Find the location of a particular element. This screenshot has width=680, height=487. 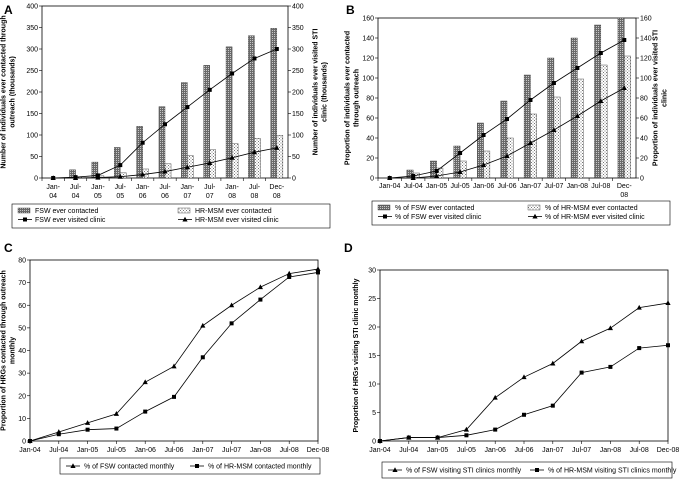

y-tick-label-left: 350 is located at coordinates (32, 28).